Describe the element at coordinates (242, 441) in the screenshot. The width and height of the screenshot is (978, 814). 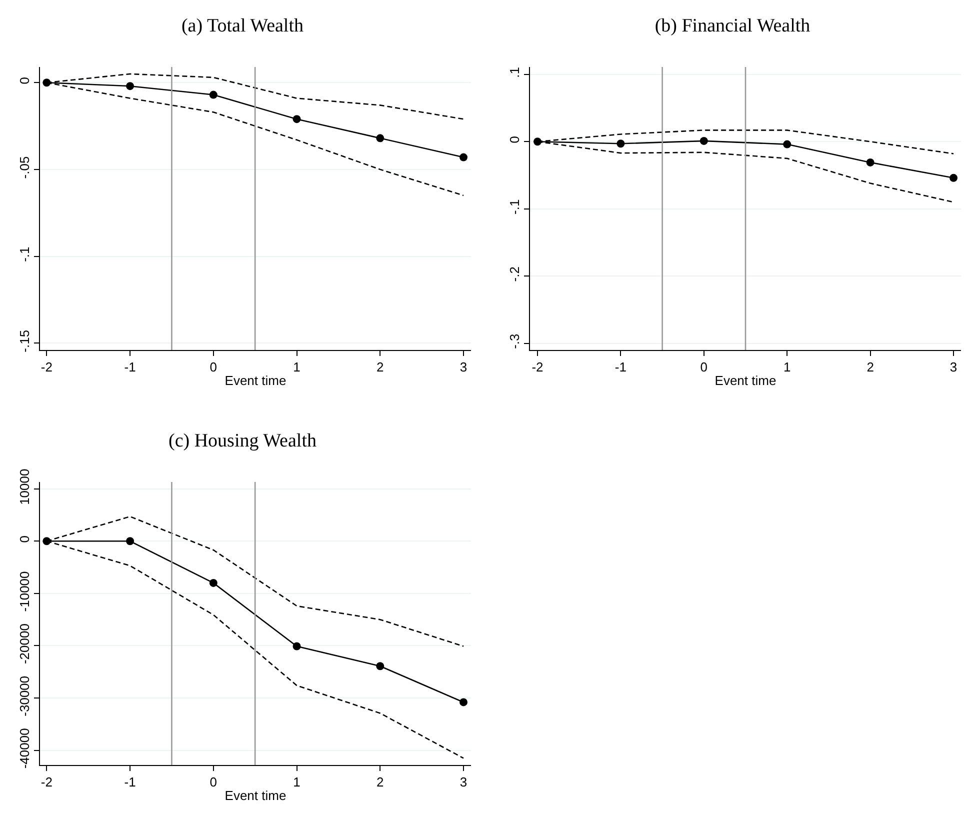
I see `chart-title: (c) Housing Wealth` at that location.